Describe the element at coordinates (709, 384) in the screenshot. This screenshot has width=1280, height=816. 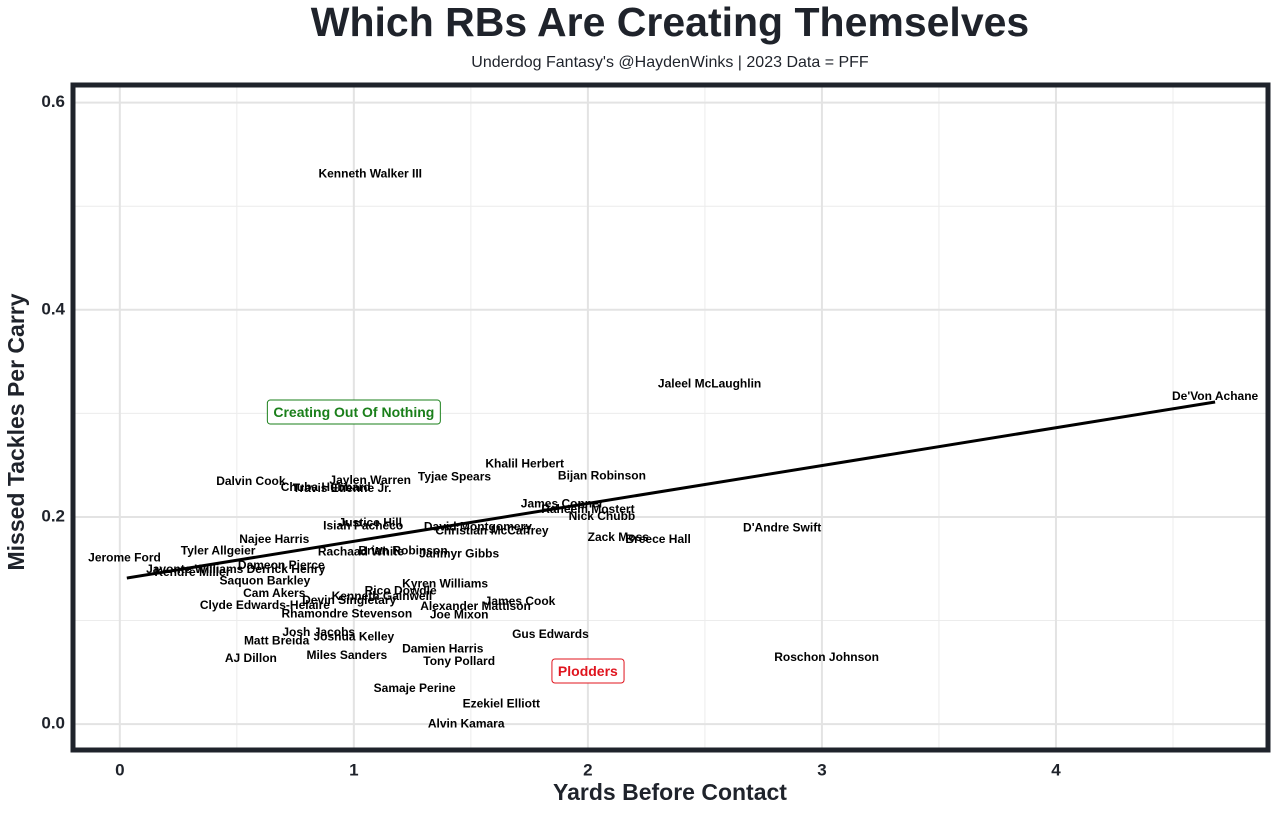
I see `point-label: Jaleel McLaughlin` at that location.